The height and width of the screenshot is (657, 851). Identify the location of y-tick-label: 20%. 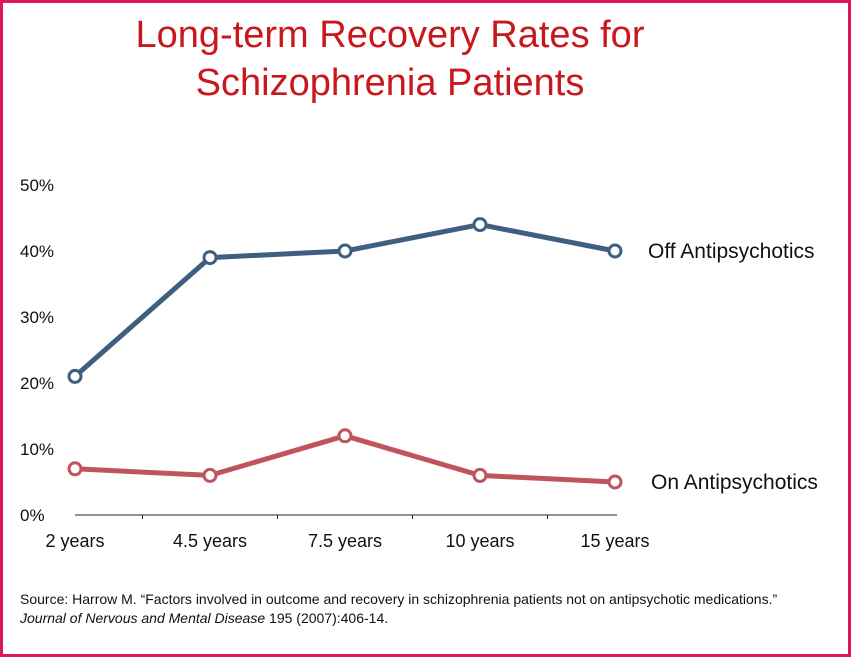
(37, 383).